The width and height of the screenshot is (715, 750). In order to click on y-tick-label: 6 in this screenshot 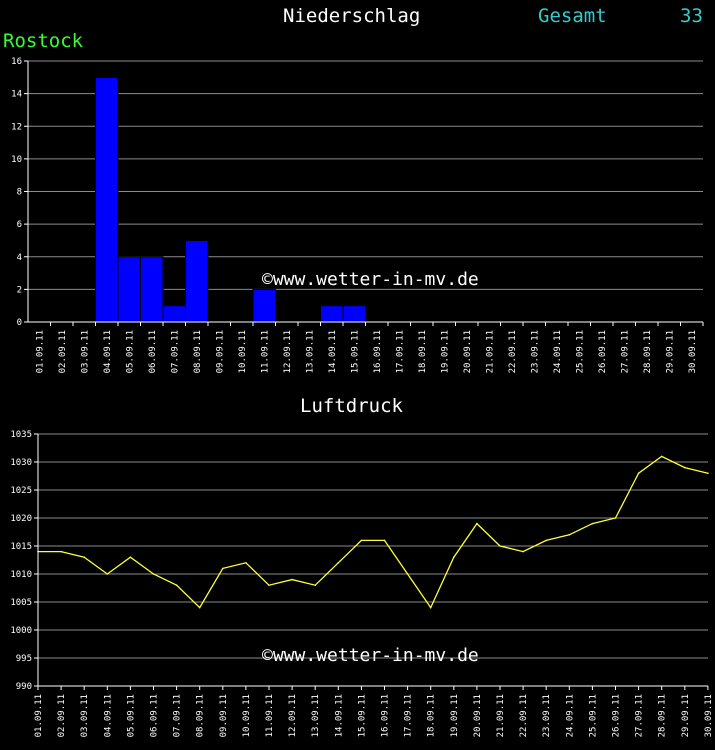, I will do `click(19, 225)`.